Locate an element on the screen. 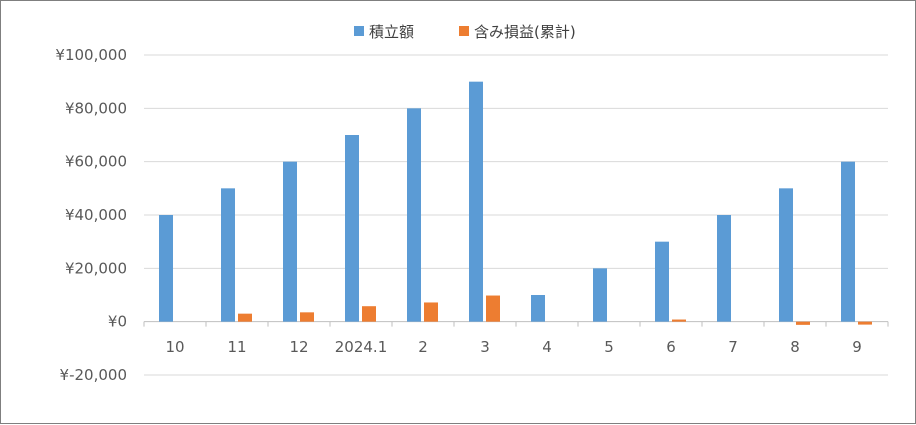  x-tick-label: 10 is located at coordinates (174, 347).